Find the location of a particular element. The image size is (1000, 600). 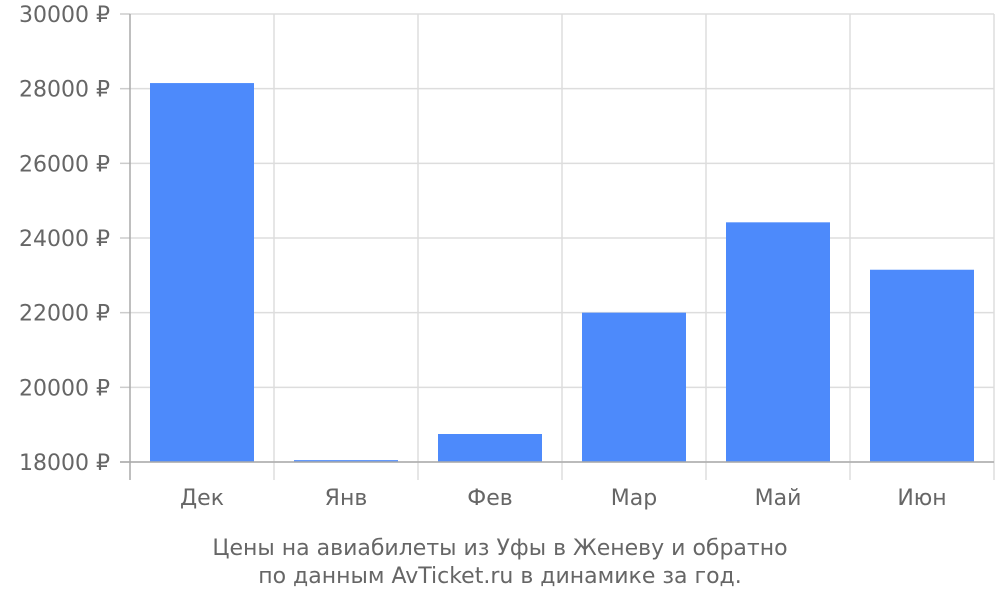

x-tick-label: Май is located at coordinates (778, 498).